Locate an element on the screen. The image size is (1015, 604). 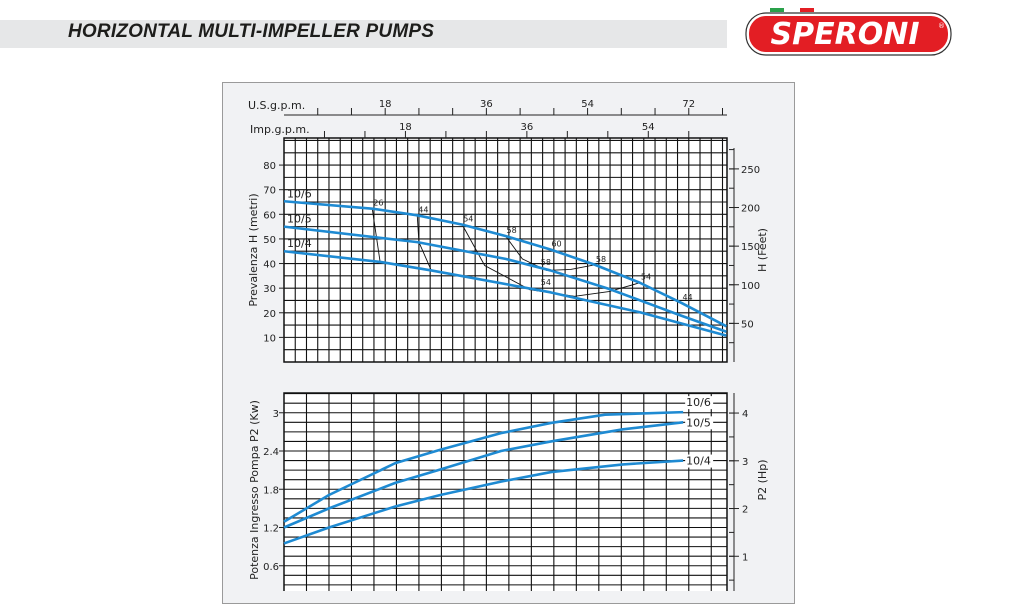
imp-gpm-tick-label: 36 is located at coordinates (526, 127).